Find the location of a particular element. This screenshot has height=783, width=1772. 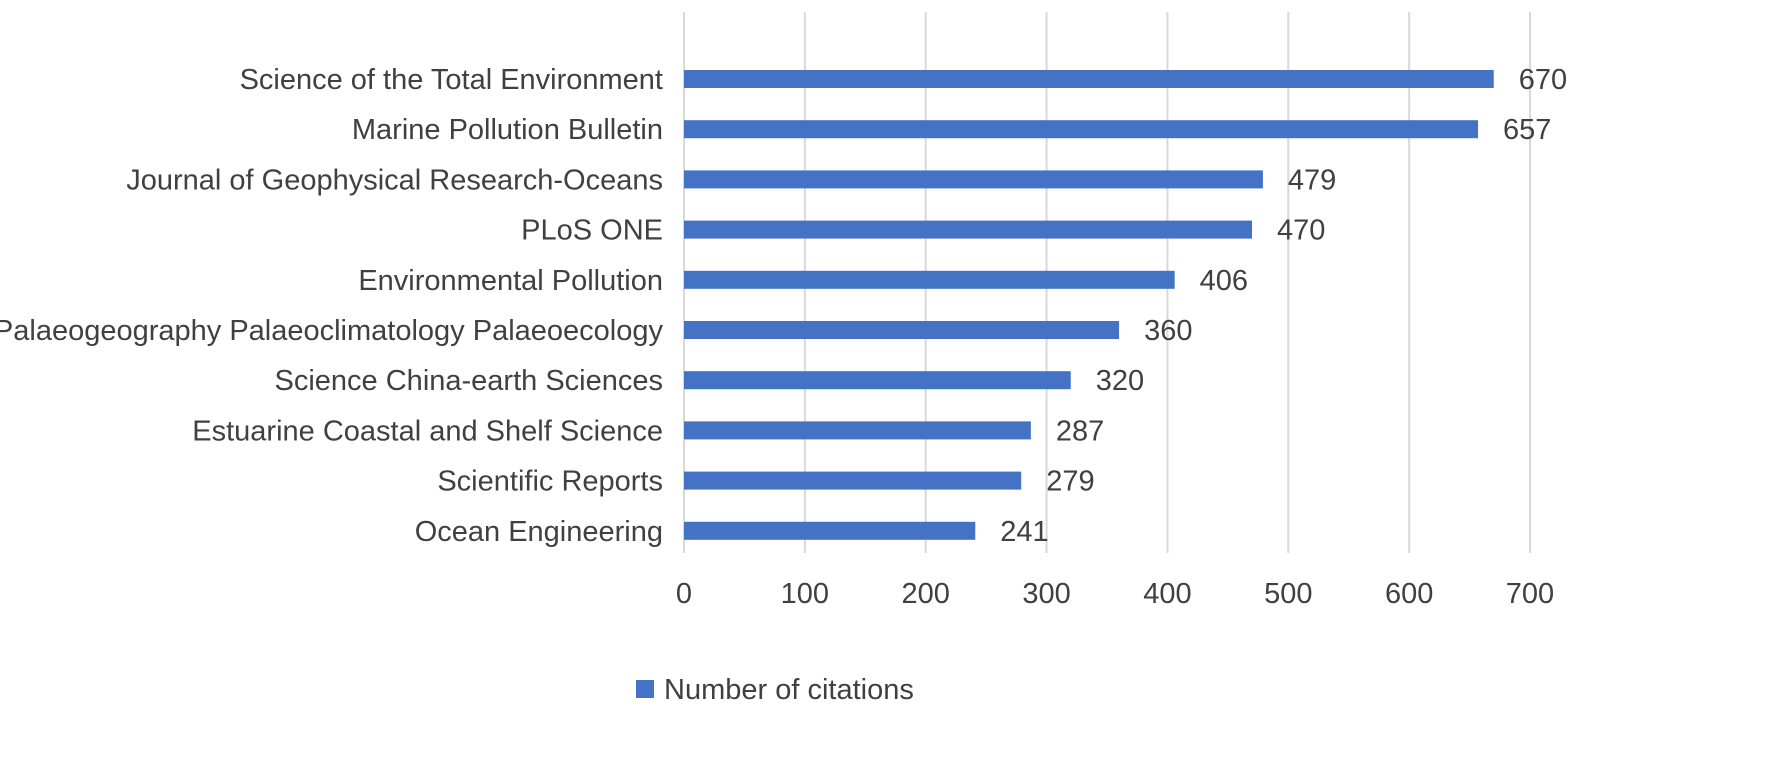

data-label: 320 is located at coordinates (1120, 381).